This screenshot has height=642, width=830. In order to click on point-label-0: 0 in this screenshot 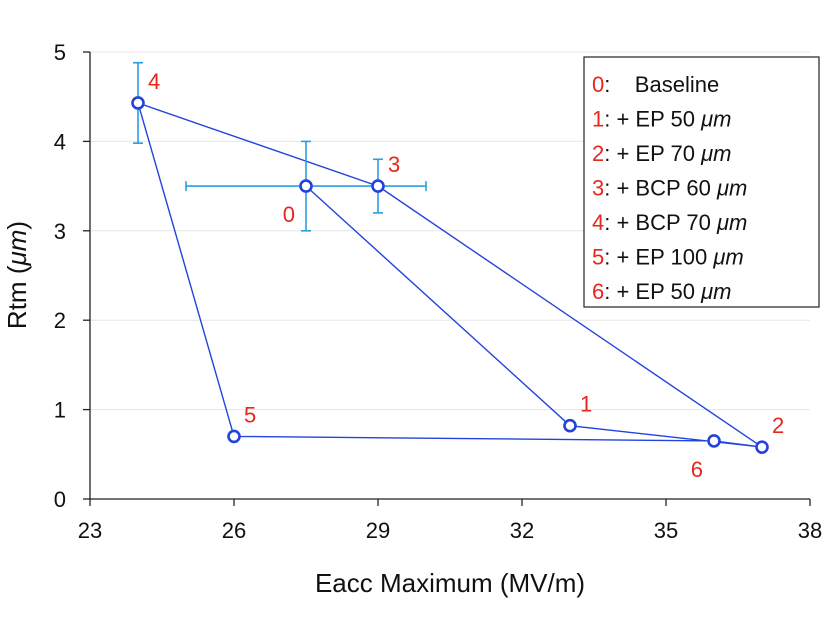, I will do `click(289, 214)`.